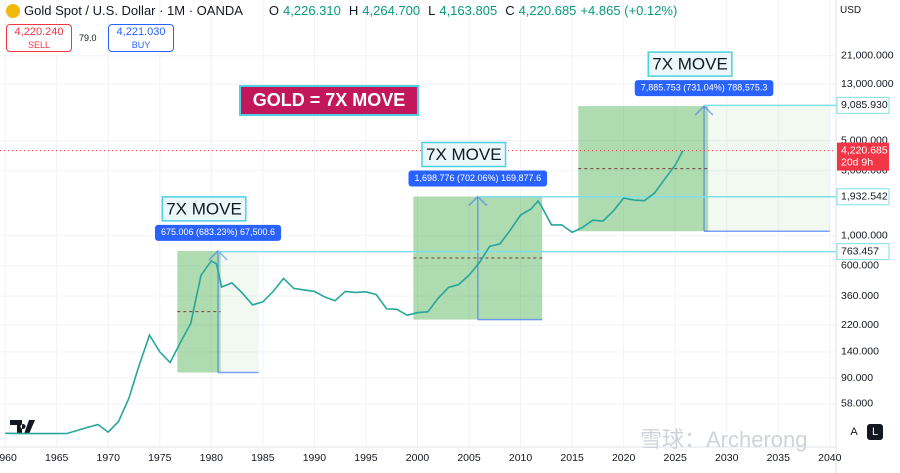 The height and width of the screenshot is (473, 900). Describe the element at coordinates (274, 10) in the screenshot. I see `ohlc-key: O` at that location.